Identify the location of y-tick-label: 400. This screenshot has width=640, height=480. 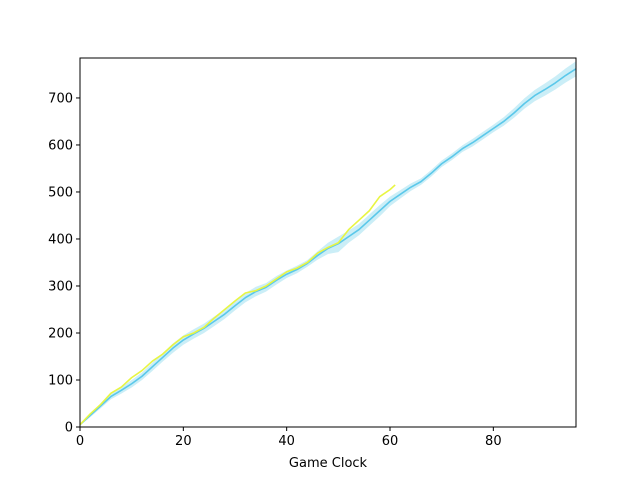
(60, 239).